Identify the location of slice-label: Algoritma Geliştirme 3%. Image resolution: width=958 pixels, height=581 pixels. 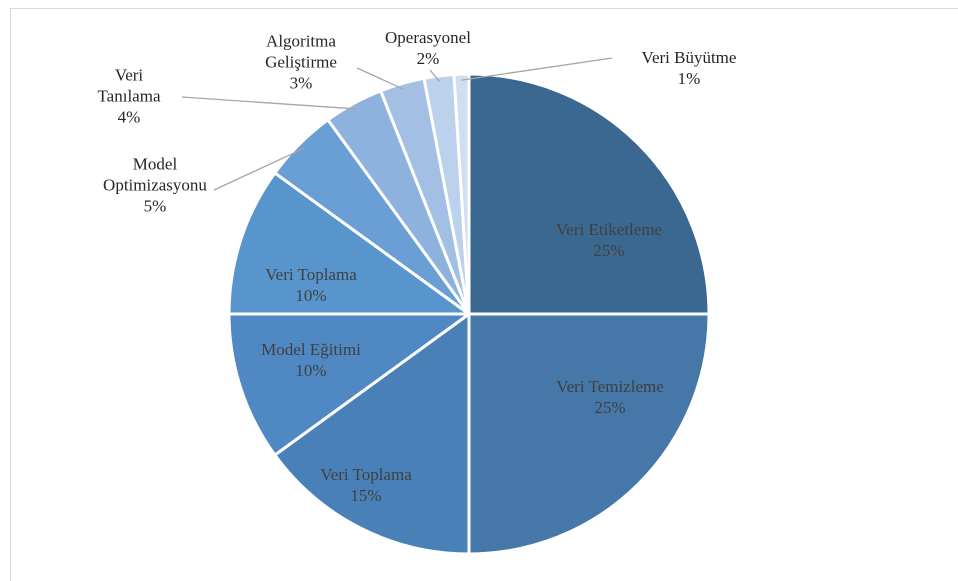
(301, 62).